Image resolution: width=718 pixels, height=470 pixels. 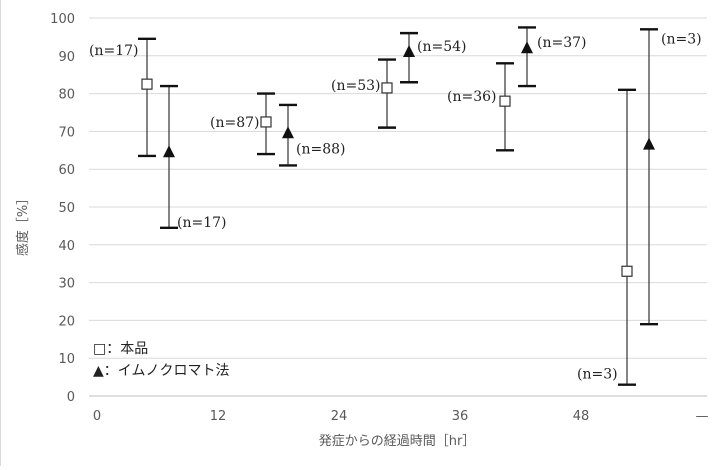 What do you see at coordinates (460, 416) in the screenshot?
I see `x-tick-3: 36` at bounding box center [460, 416].